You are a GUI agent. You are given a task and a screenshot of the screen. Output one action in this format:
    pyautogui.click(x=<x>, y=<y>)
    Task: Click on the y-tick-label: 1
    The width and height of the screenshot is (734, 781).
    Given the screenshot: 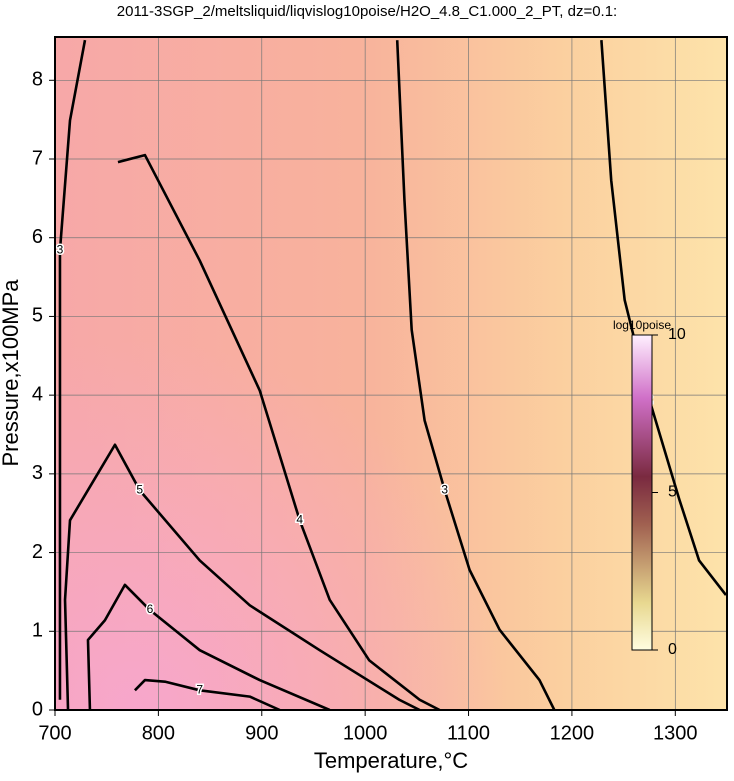 What is the action you would take?
    pyautogui.click(x=37, y=631)
    